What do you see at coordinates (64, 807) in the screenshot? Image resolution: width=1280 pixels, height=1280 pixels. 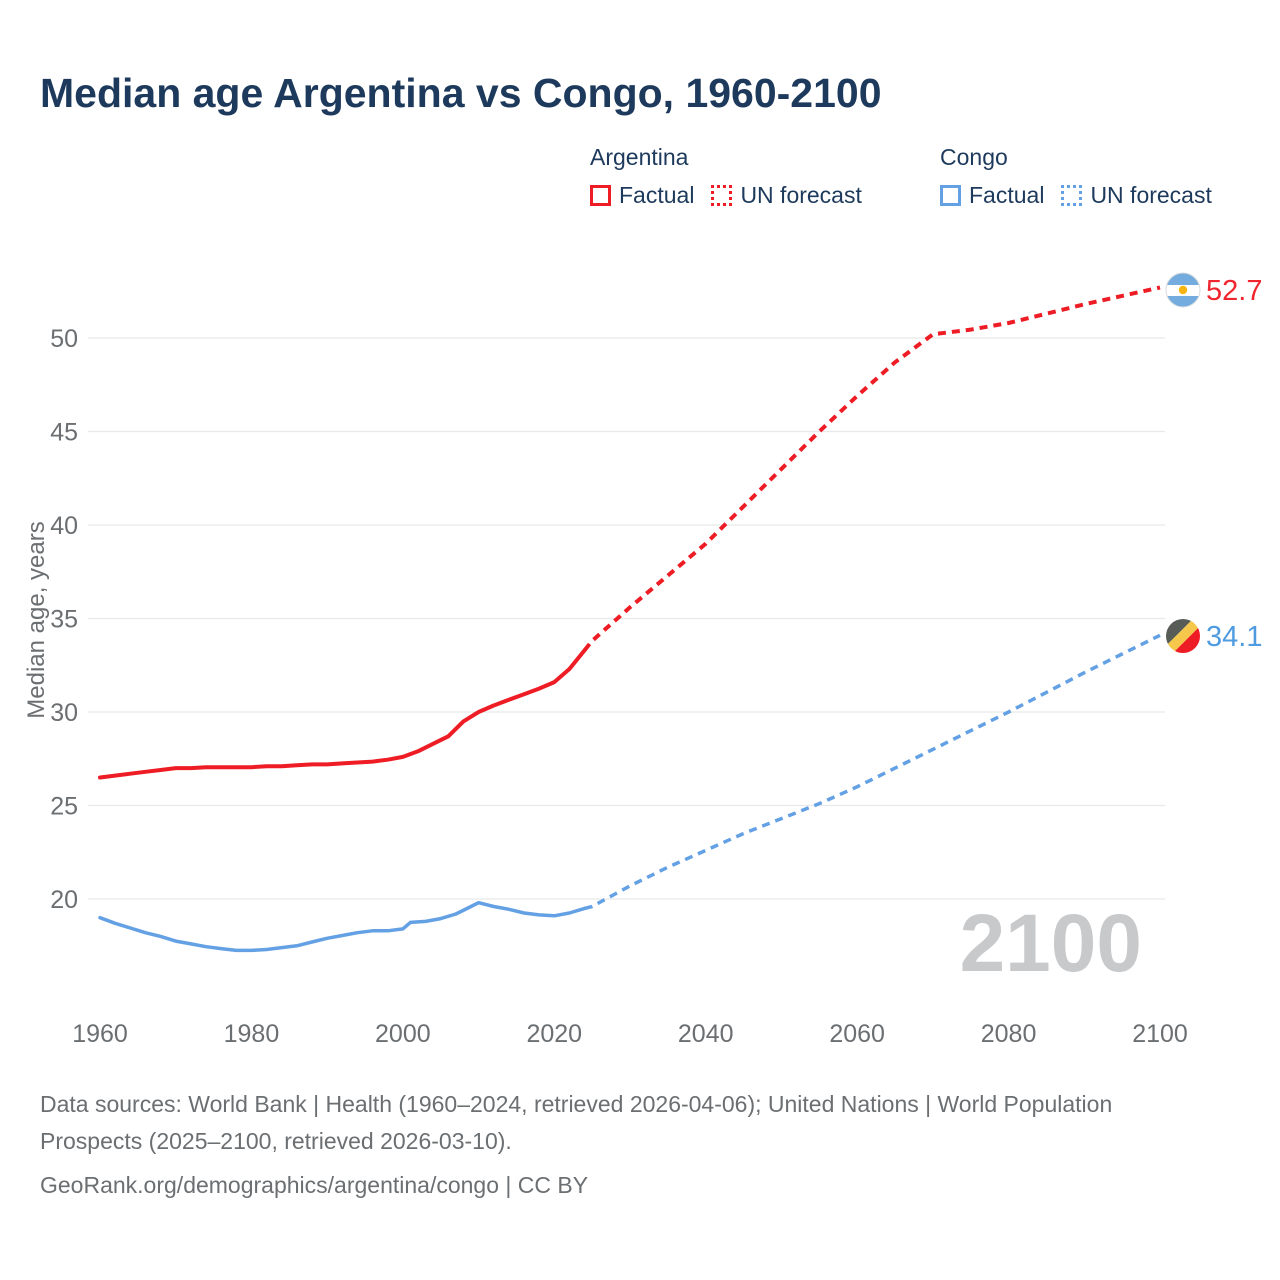 I see `y-tick-label-25: 25` at bounding box center [64, 807].